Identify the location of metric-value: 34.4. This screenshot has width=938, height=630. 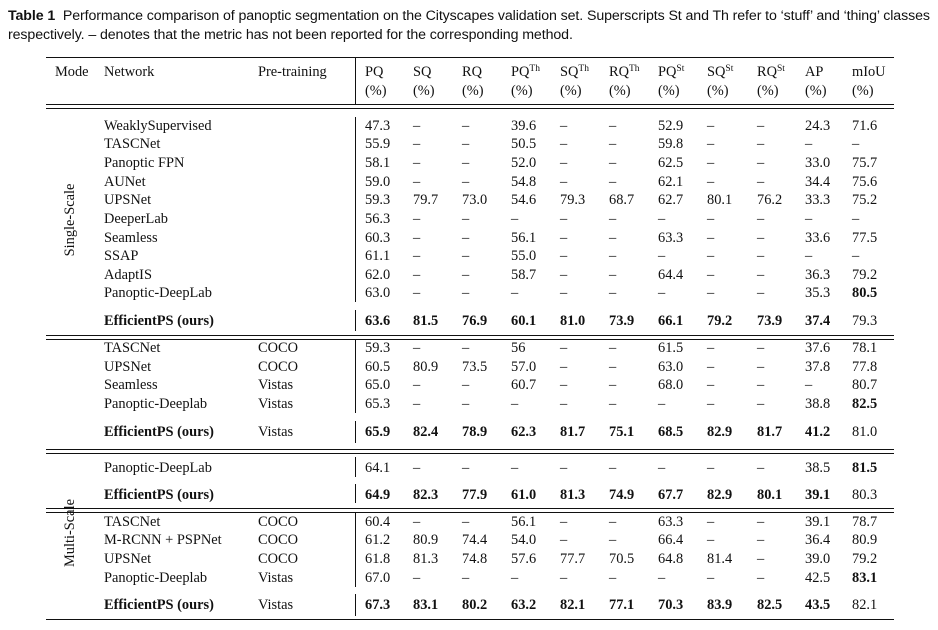
(818, 182).